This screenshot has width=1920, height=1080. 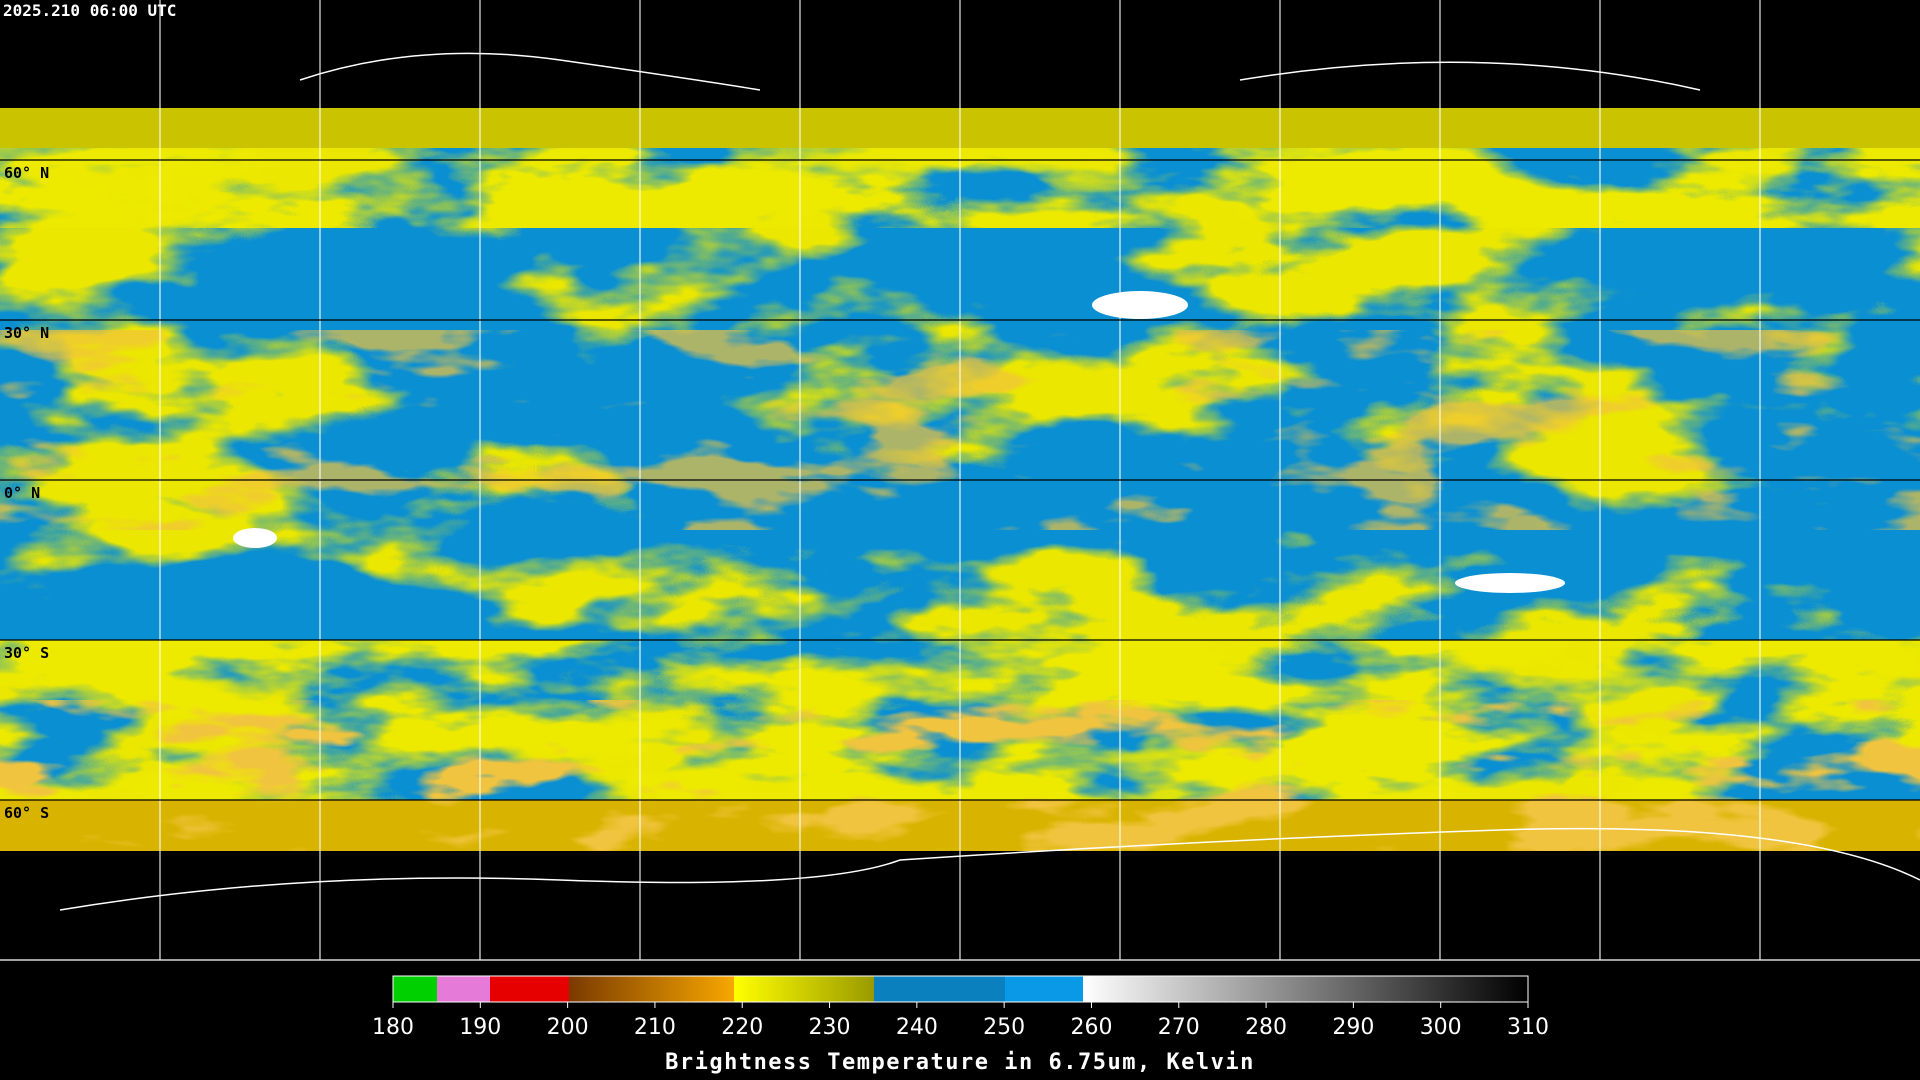 What do you see at coordinates (830, 1027) in the screenshot?
I see `colorbar-tick-label: 230` at bounding box center [830, 1027].